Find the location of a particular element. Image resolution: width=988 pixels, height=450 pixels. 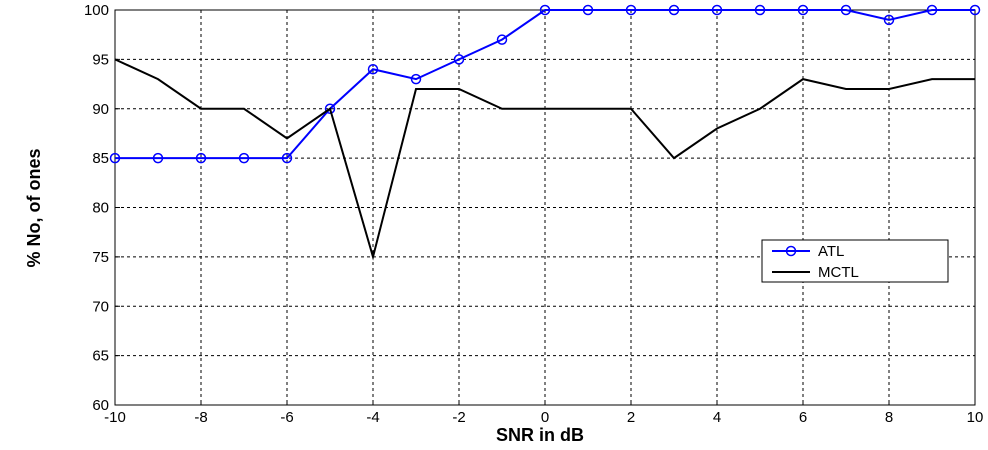

y-tick-label: 90 is located at coordinates (100, 109).